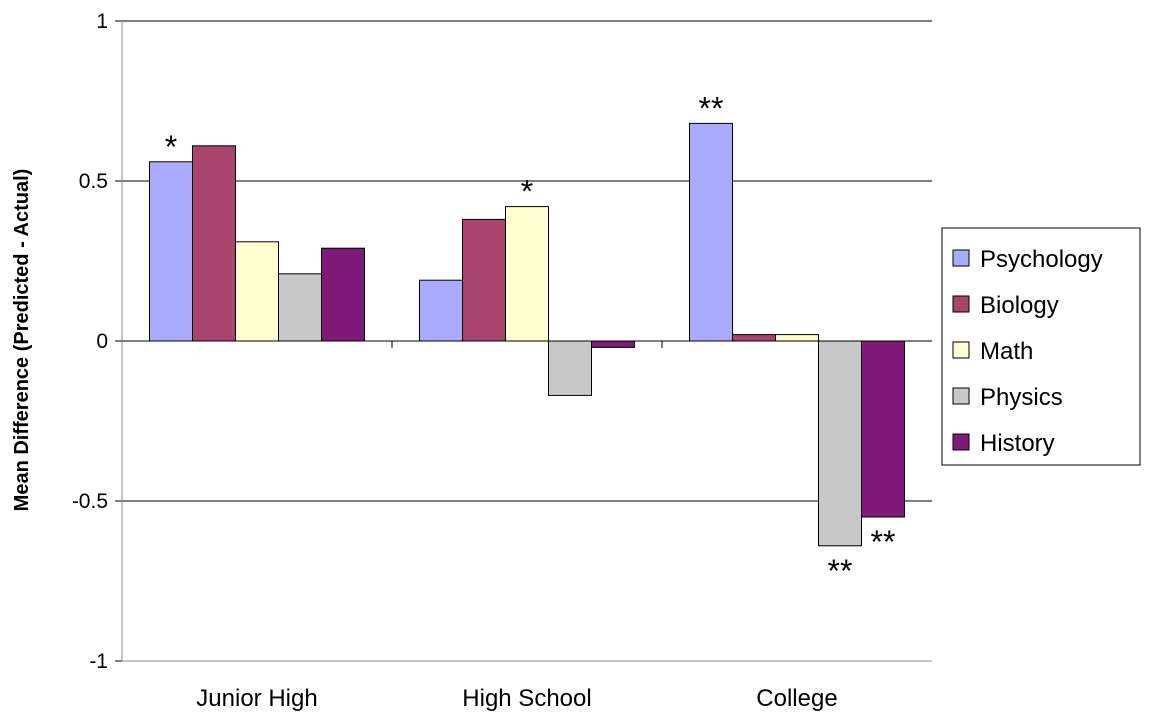 The height and width of the screenshot is (721, 1149). I want to click on legend-label: Biology, so click(1019, 305).